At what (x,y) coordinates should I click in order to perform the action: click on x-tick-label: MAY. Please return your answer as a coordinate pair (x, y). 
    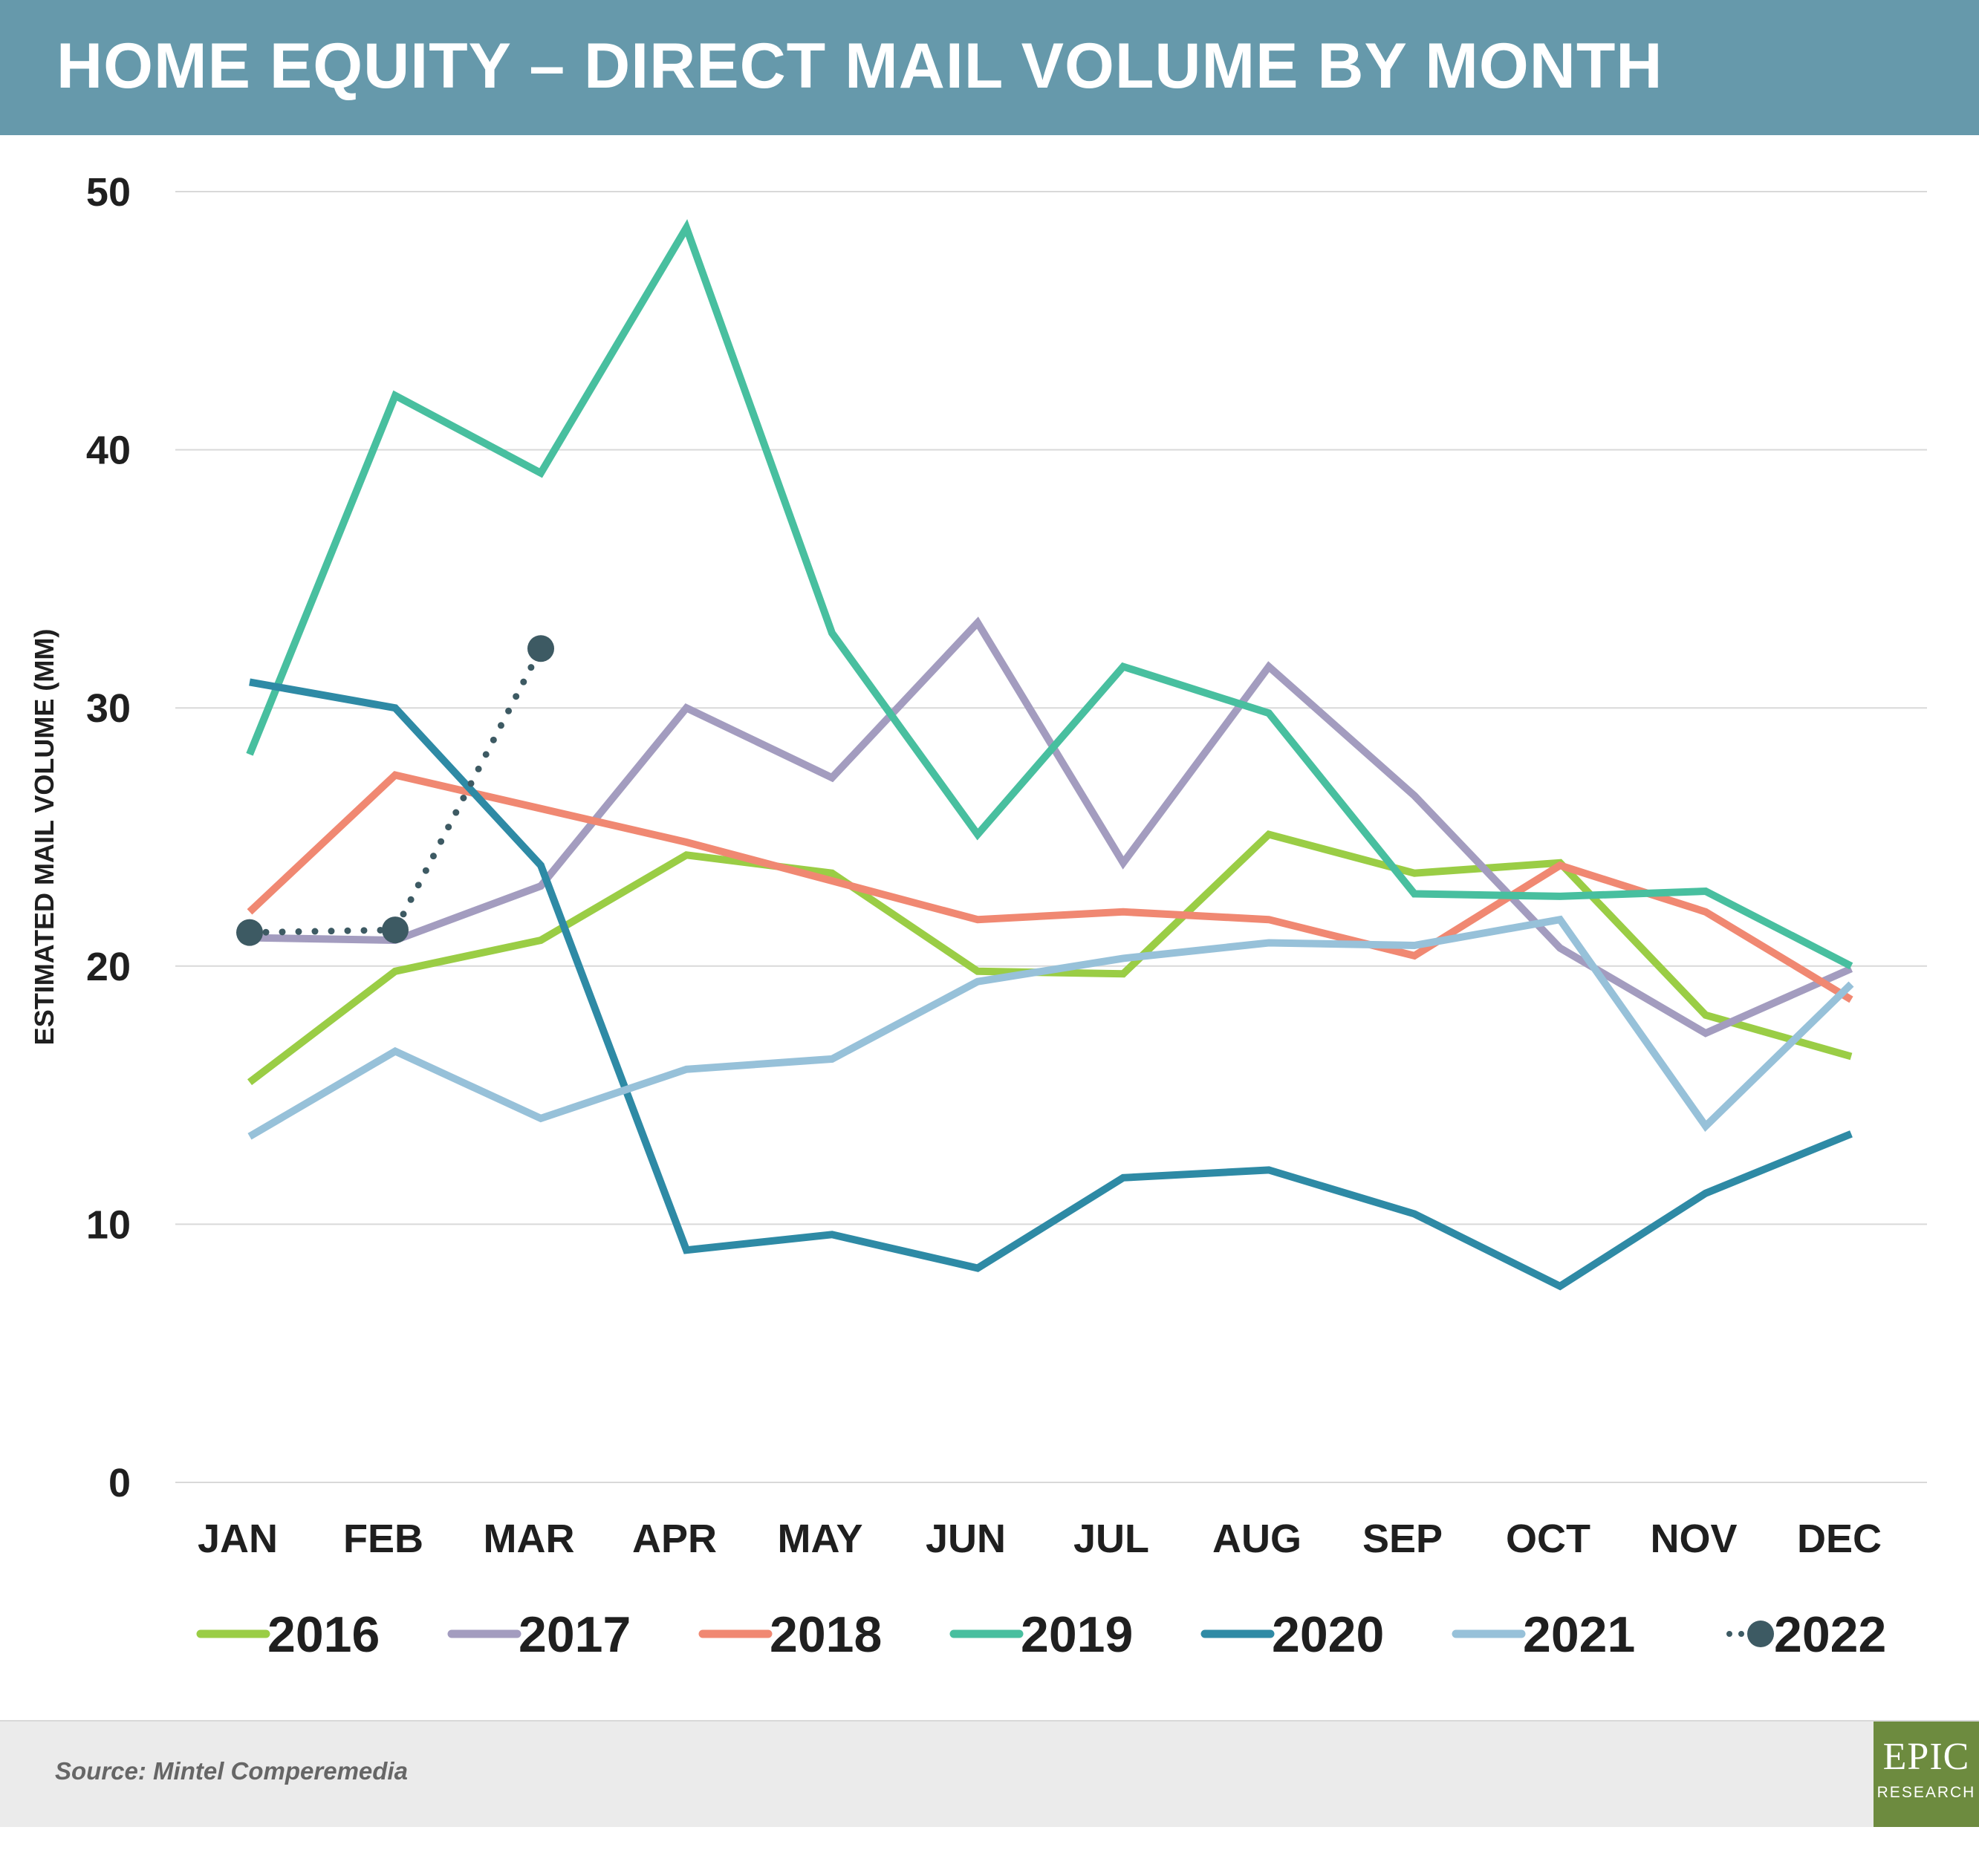
    Looking at the image, I should click on (819, 1539).